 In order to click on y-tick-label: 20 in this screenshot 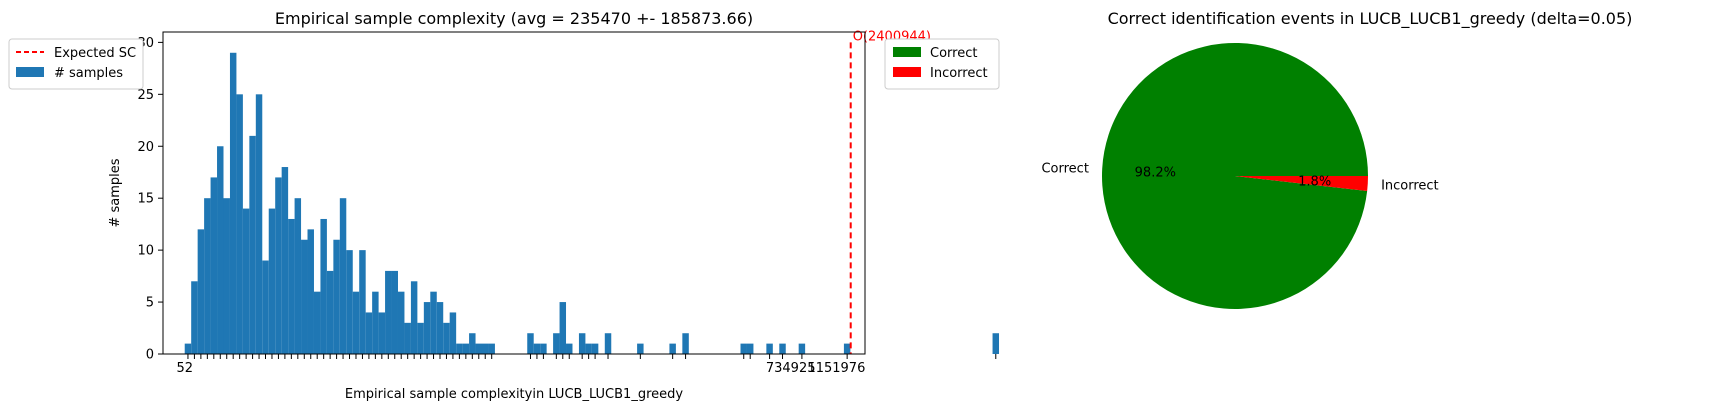, I will do `click(145, 147)`.